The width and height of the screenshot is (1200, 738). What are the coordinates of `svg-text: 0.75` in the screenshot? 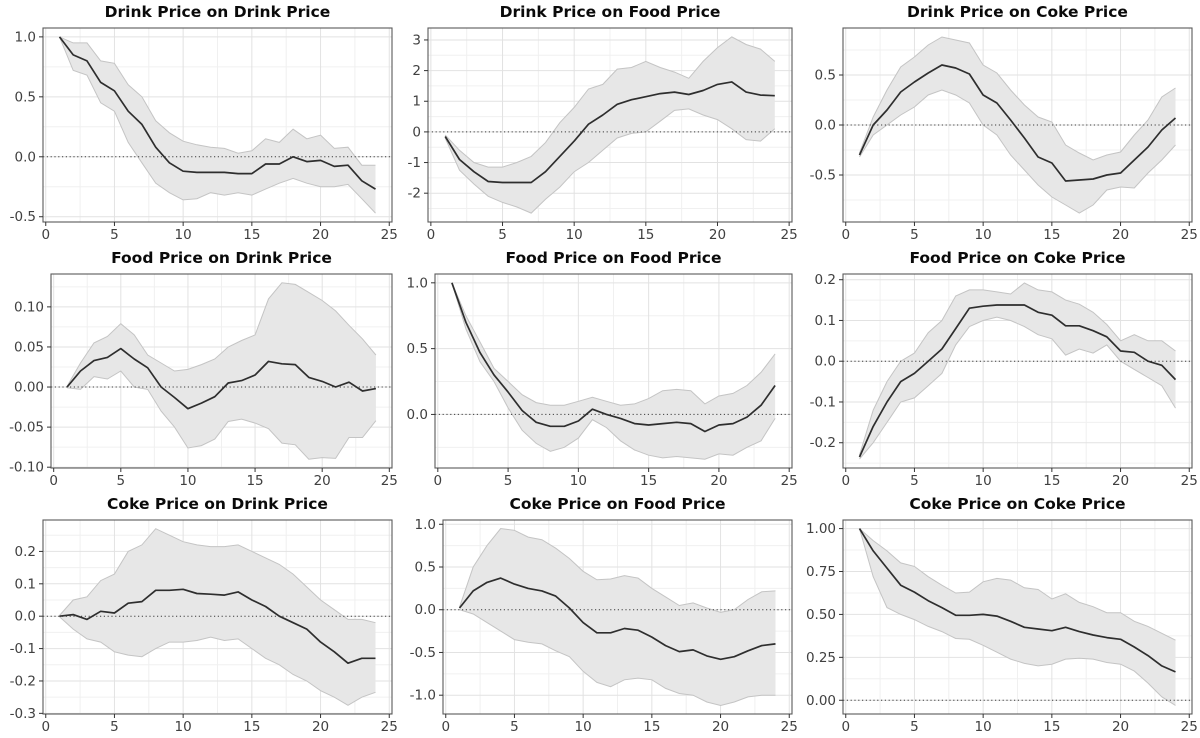 It's located at (821, 572).